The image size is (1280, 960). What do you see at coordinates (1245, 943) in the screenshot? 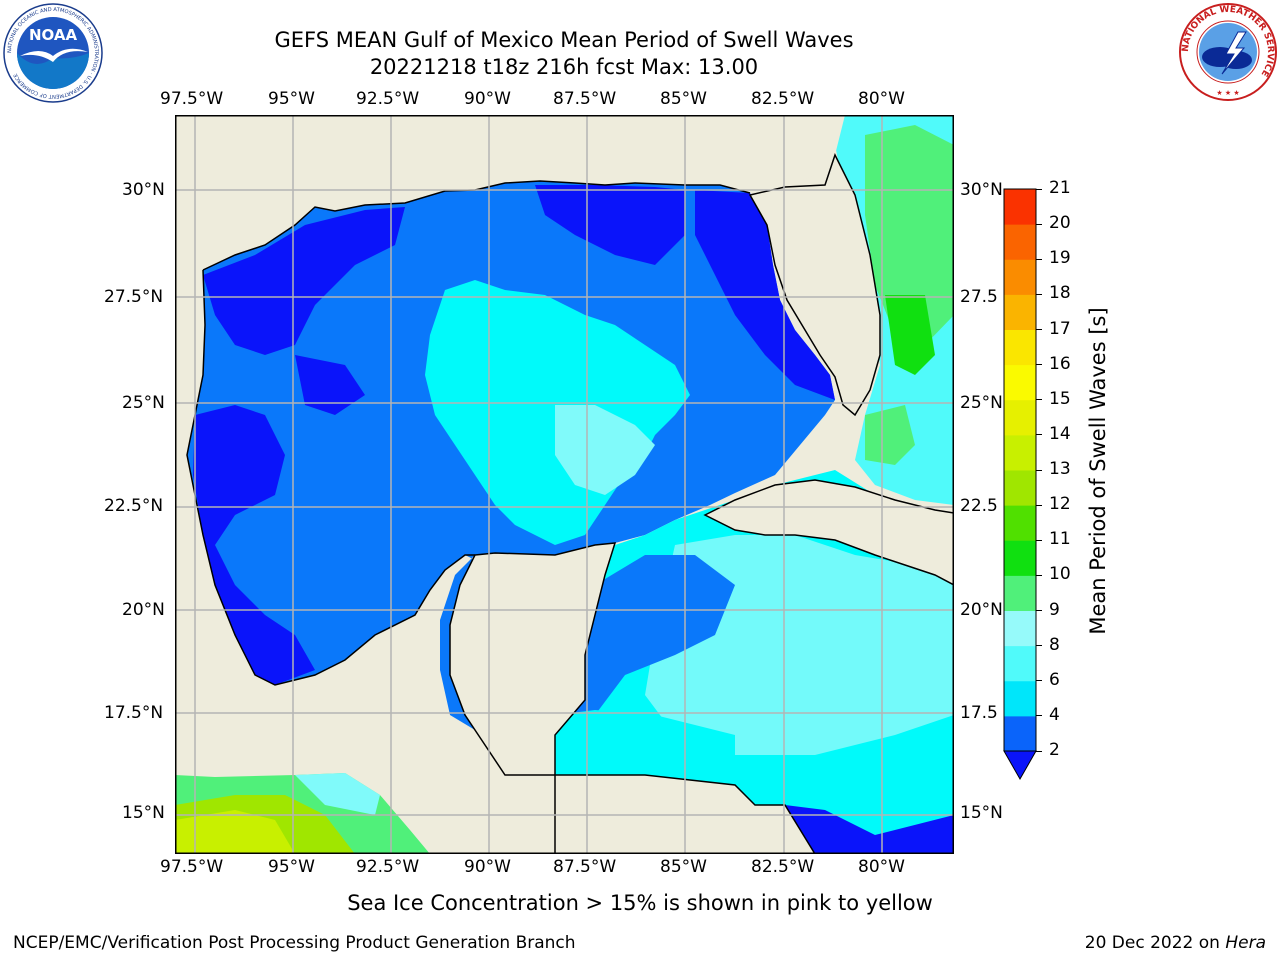
I see `footer-machine: Hera` at bounding box center [1245, 943].